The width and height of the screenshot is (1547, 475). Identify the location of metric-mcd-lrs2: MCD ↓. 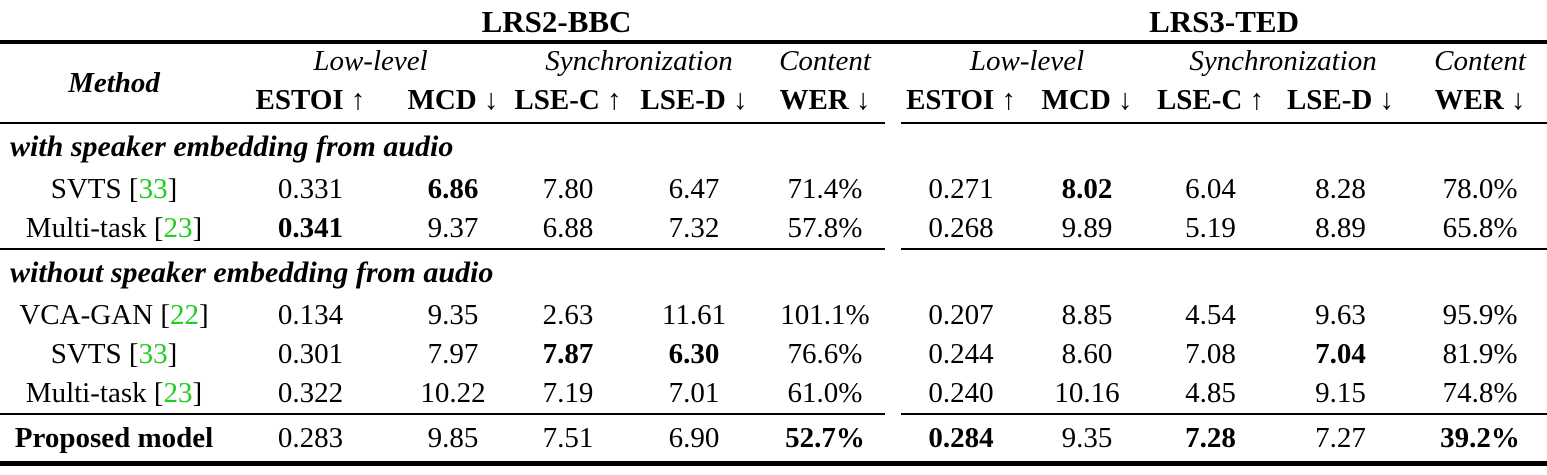
(453, 101).